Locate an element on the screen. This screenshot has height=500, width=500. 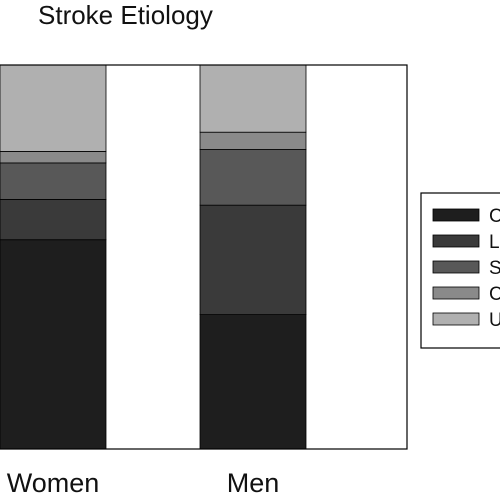
legend-label-5: U is located at coordinates (494, 320).